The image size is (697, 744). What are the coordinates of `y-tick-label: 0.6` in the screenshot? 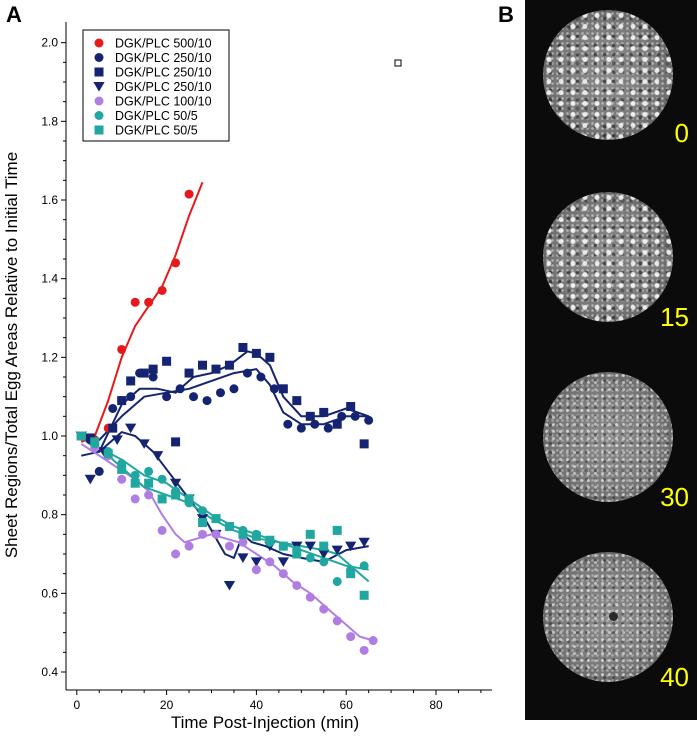 It's located at (49, 593).